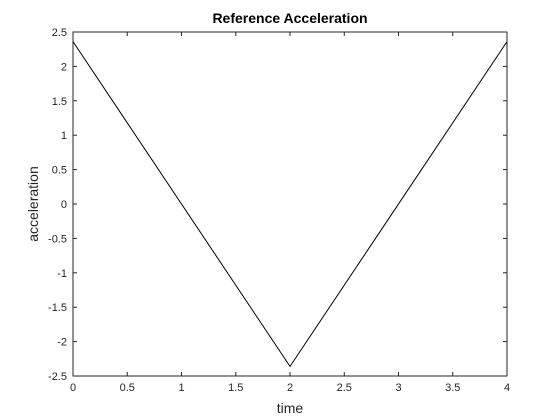  What do you see at coordinates (57, 239) in the screenshot?
I see `y-tick-label: -0.5` at bounding box center [57, 239].